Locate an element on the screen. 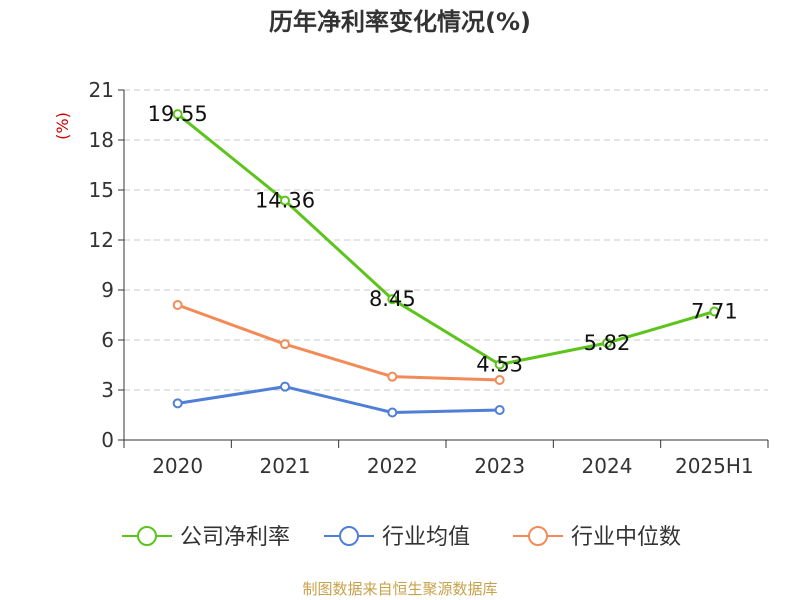 The height and width of the screenshot is (600, 800). data-label: 19.55 is located at coordinates (178, 114).